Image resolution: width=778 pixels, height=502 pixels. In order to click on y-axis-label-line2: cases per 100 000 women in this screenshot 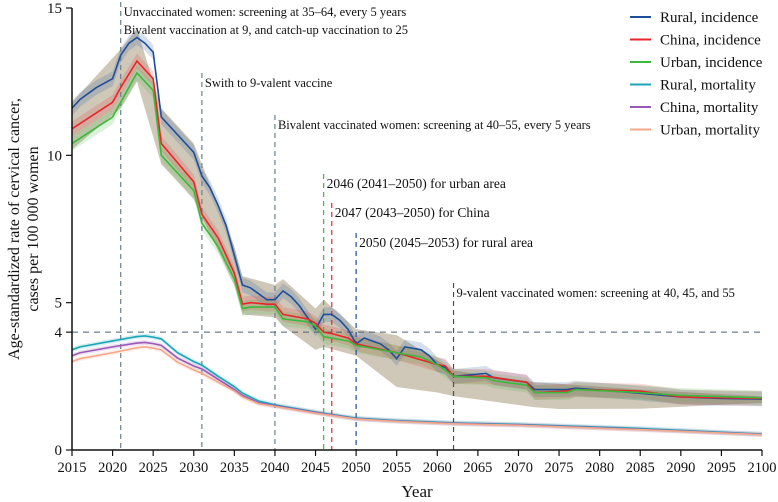, I will do `click(33, 228)`.